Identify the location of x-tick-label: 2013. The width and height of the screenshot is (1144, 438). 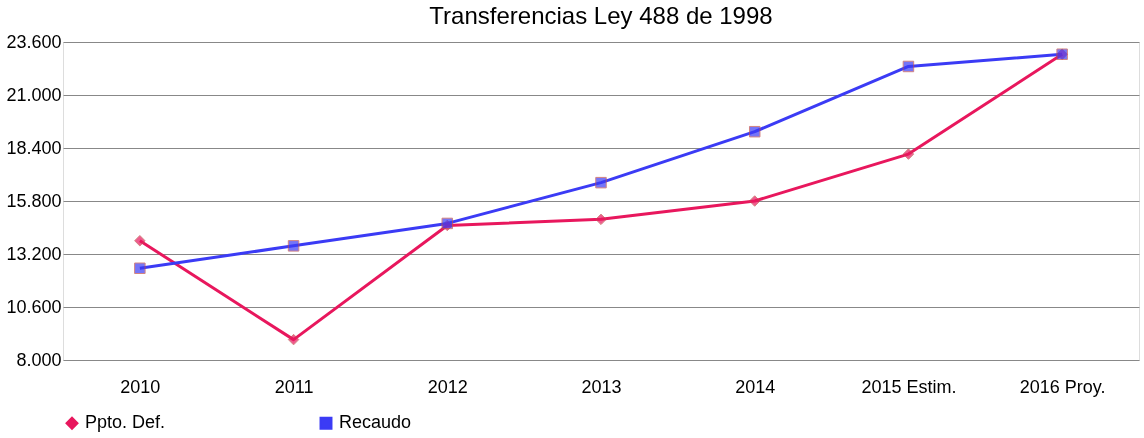
(601, 386).